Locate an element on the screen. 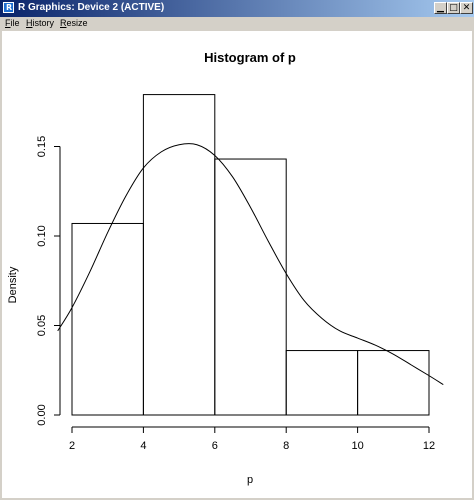  menu-file: File is located at coordinates (12, 23).